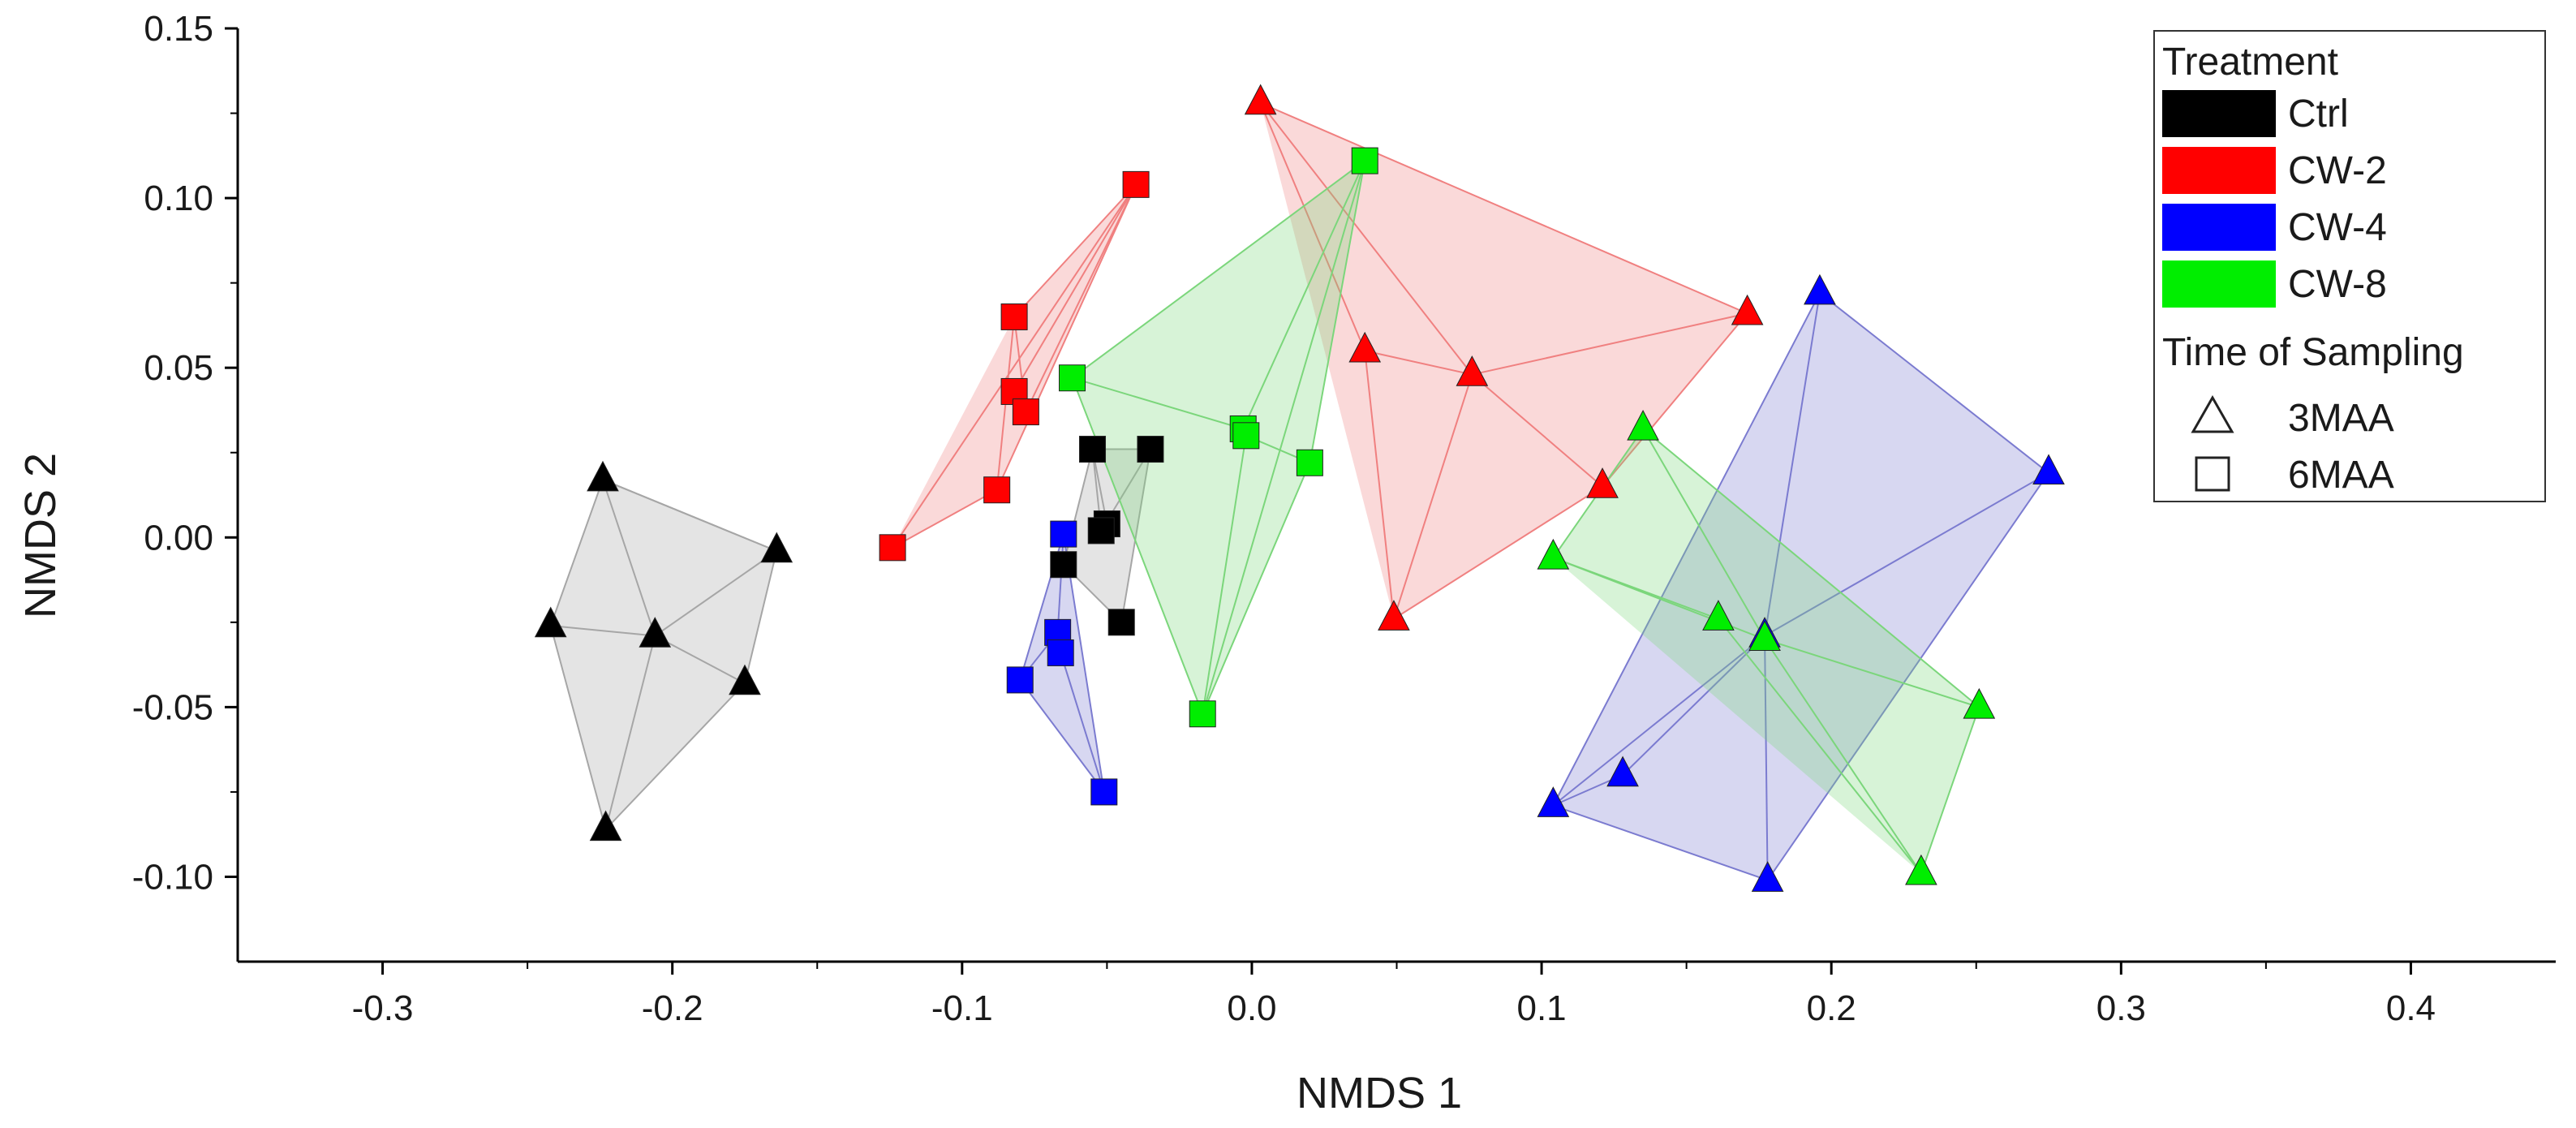 This screenshot has height=1128, width=2576. I want to click on legend-swatch-ctrl, so click(2219, 113).